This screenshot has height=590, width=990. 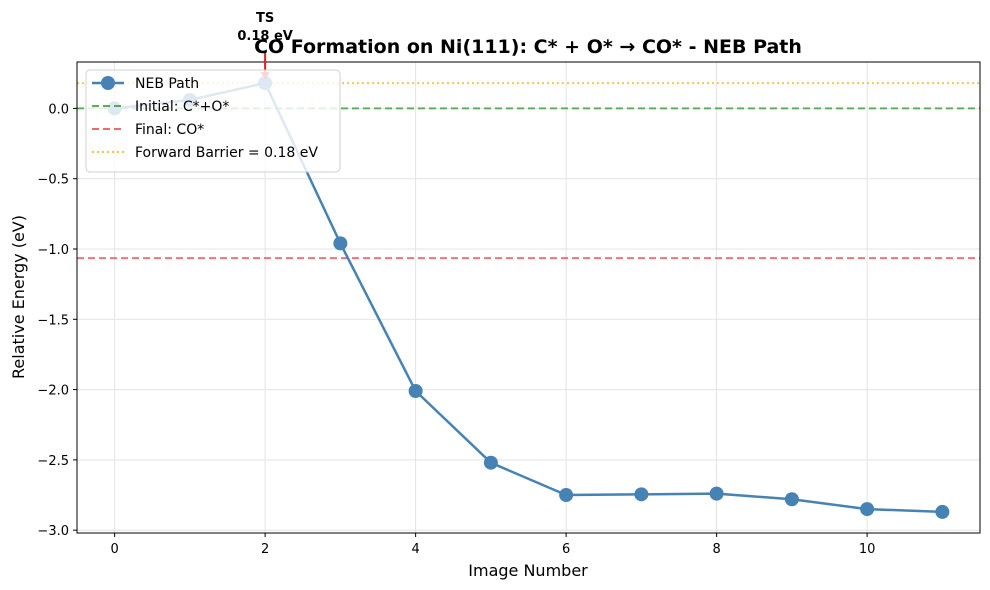 I want to click on legend-label: Initial: C*+O*, so click(x=182, y=107).